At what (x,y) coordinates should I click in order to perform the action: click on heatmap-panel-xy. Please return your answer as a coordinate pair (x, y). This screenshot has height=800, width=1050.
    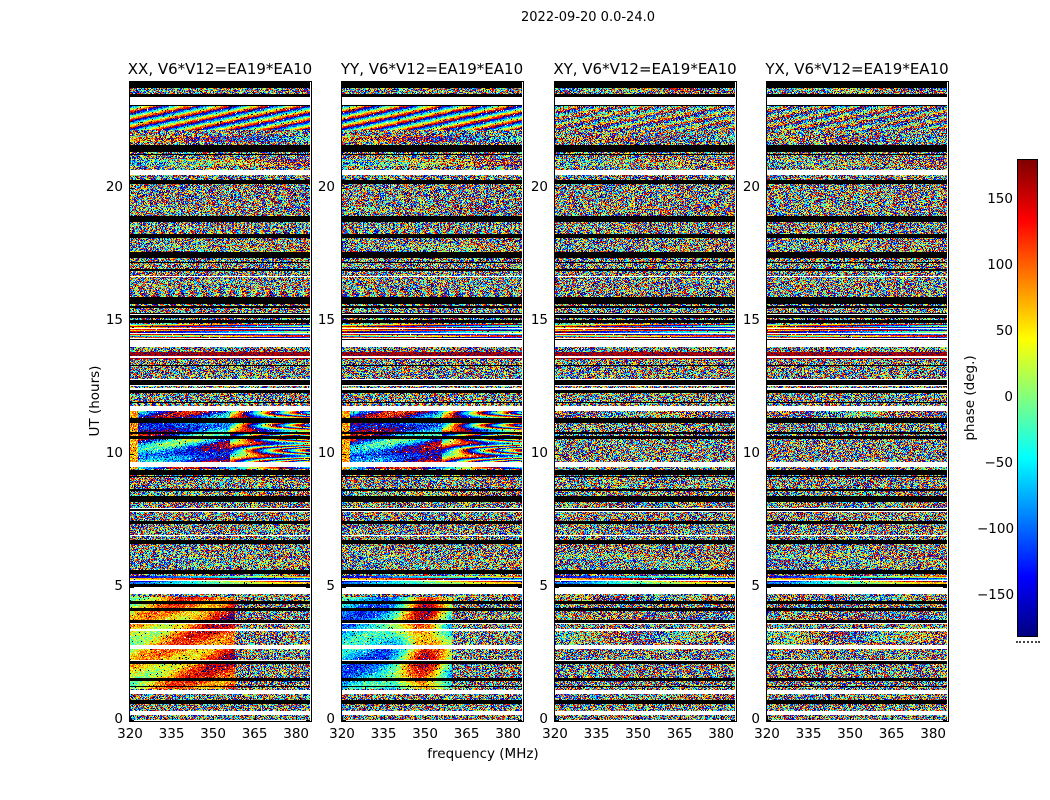
    Looking at the image, I should click on (645, 401).